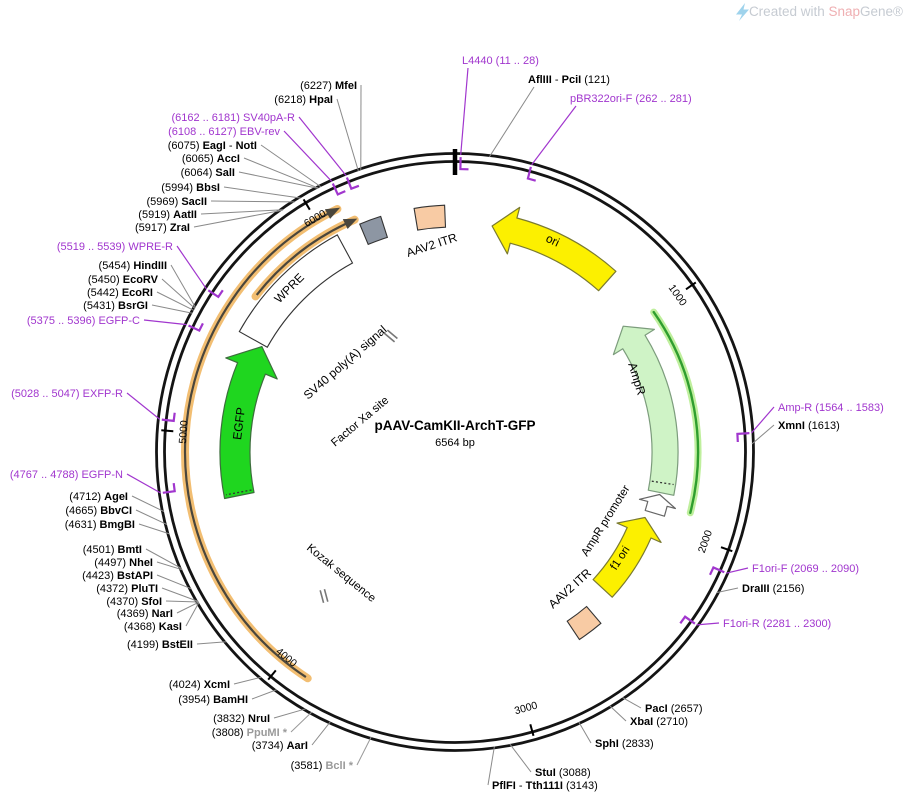 The height and width of the screenshot is (796, 907). Describe the element at coordinates (454, 425) in the screenshot. I see `plasmid-title: pAAV-CamKII-ArchT-GFP` at that location.